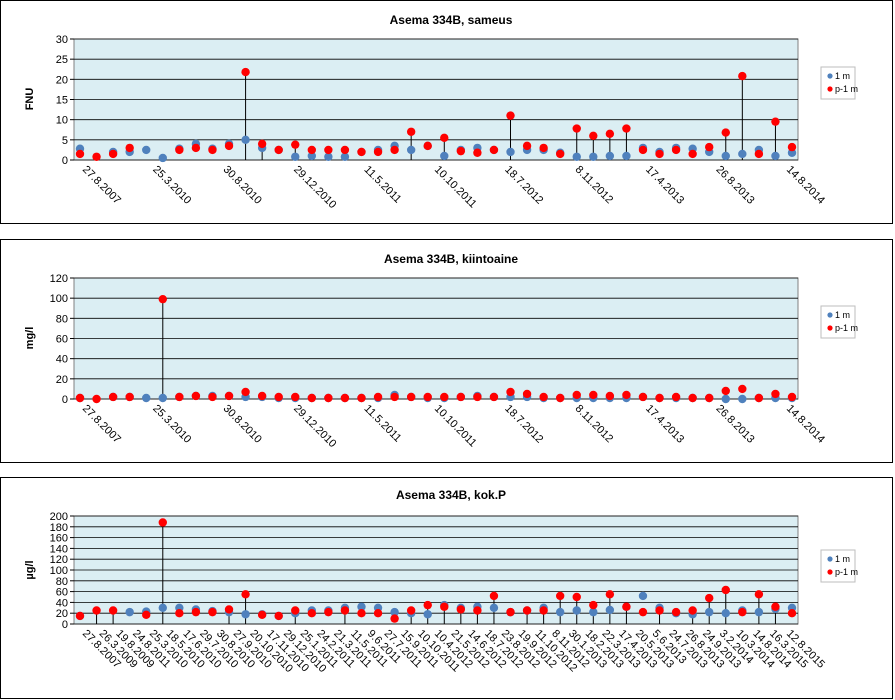  I want to click on y-axis-label: FNU, so click(30, 99).